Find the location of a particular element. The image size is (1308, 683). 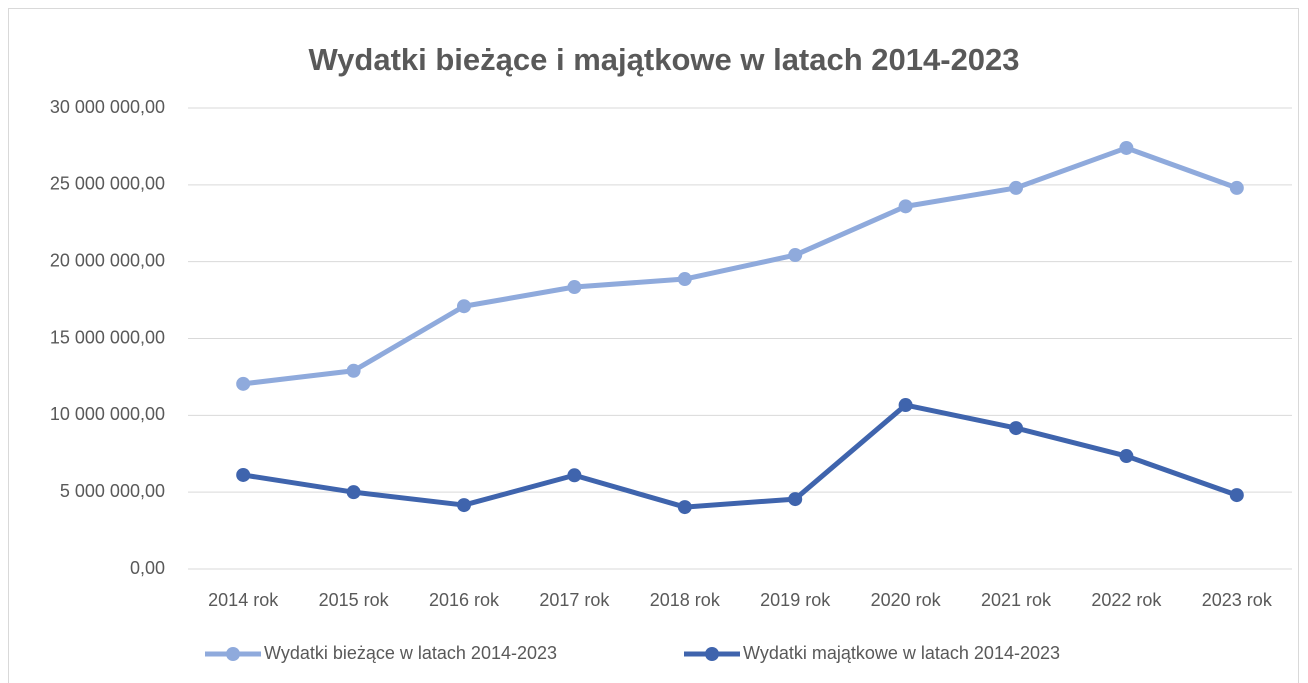

y-tick-label: 0,00 is located at coordinates (147, 568).